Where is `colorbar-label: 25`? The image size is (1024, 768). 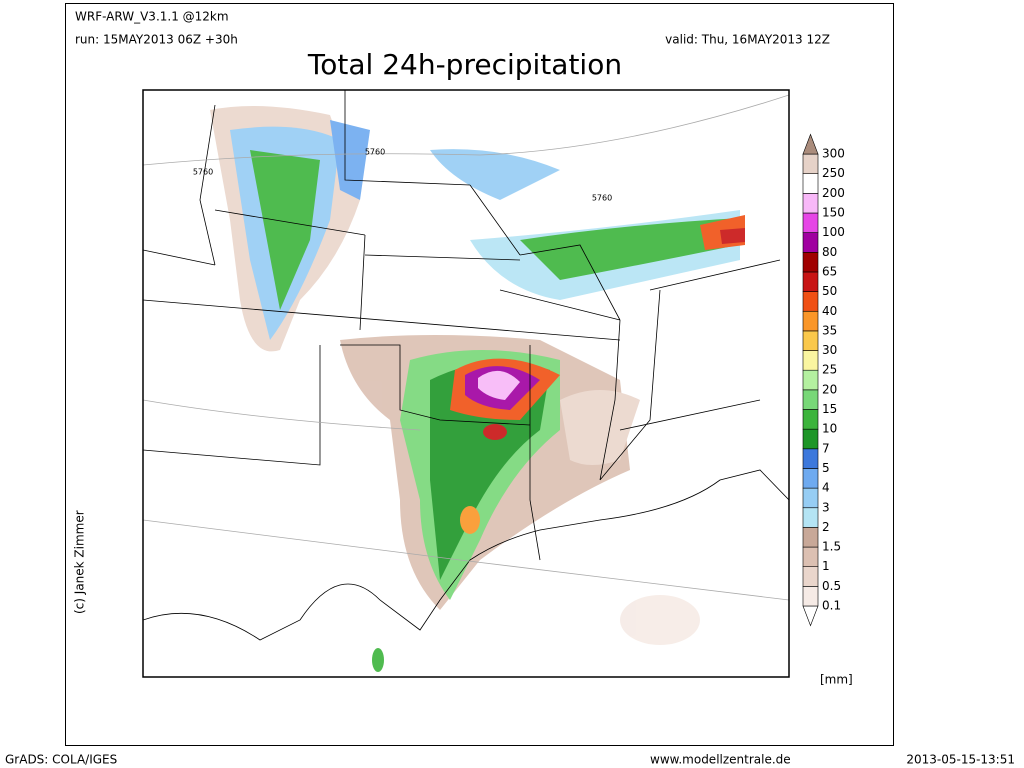
colorbar-label: 25 is located at coordinates (829, 370).